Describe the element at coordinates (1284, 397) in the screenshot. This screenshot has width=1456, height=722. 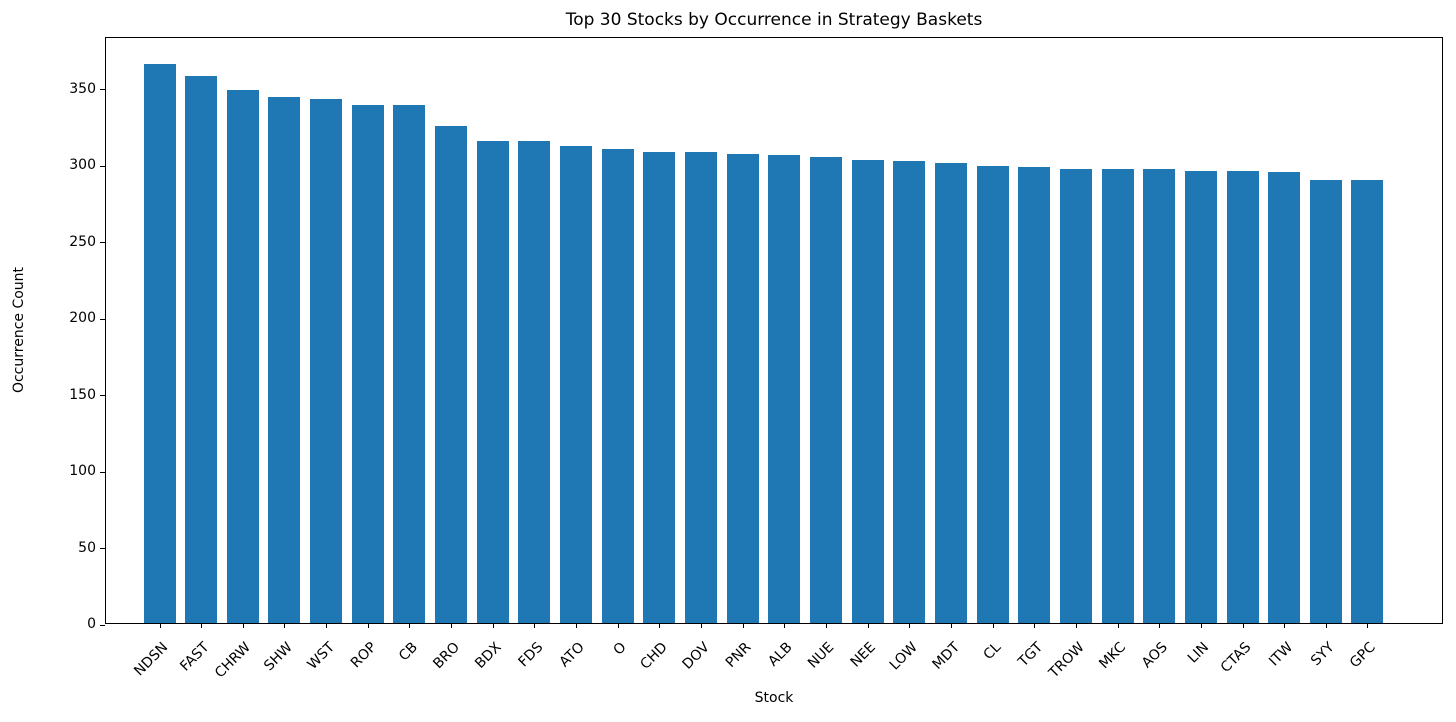
I see `bar-itw` at that location.